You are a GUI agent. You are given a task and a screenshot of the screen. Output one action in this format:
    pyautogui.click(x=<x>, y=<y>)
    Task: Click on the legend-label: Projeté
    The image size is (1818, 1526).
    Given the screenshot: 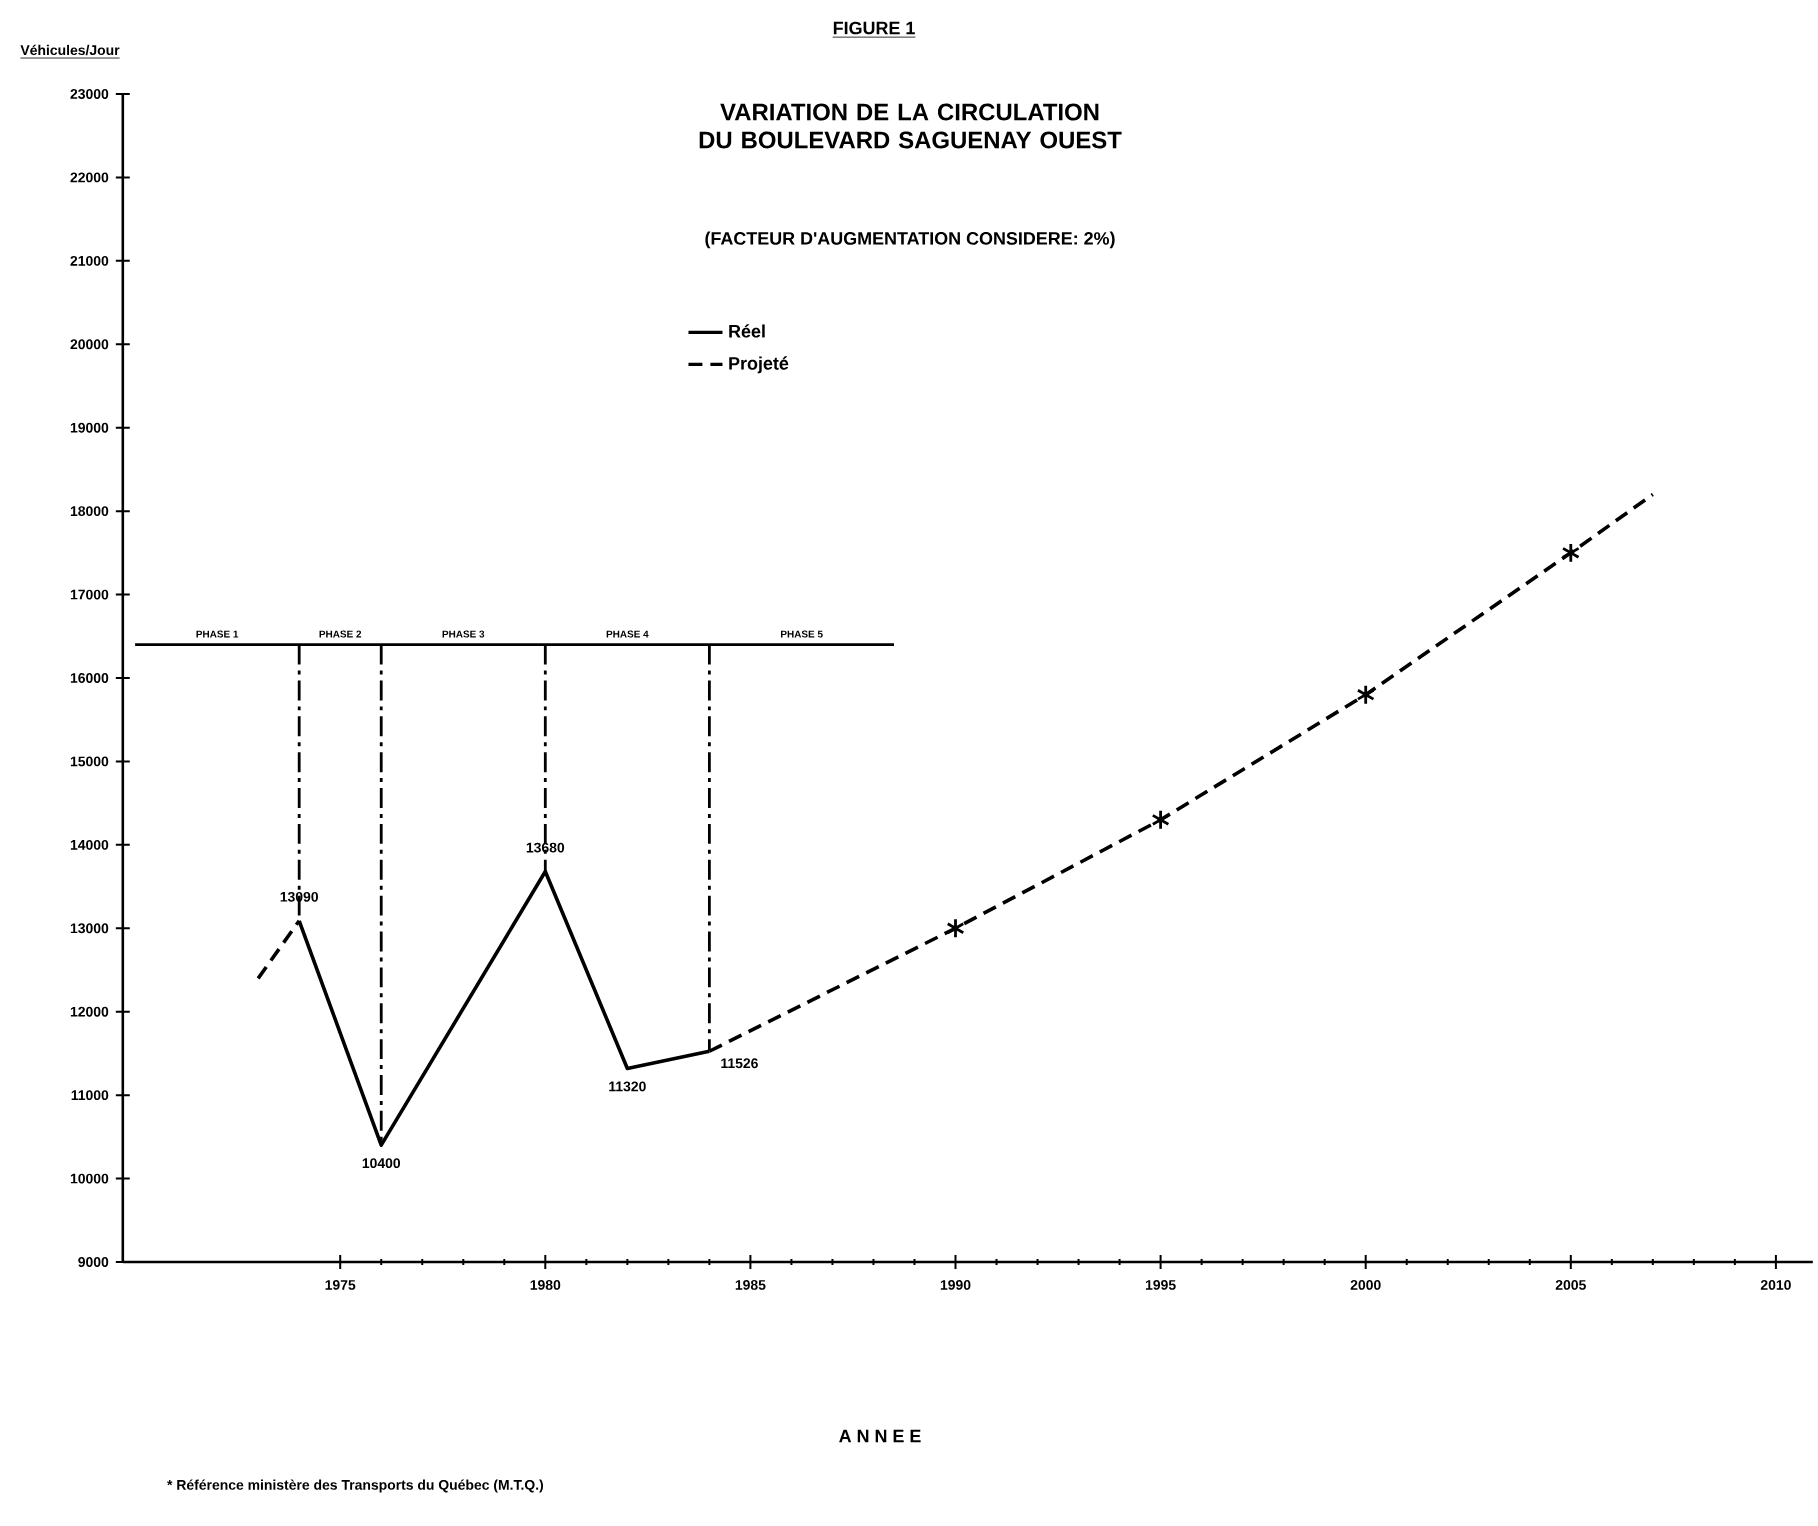 What is the action you would take?
    pyautogui.click(x=759, y=365)
    